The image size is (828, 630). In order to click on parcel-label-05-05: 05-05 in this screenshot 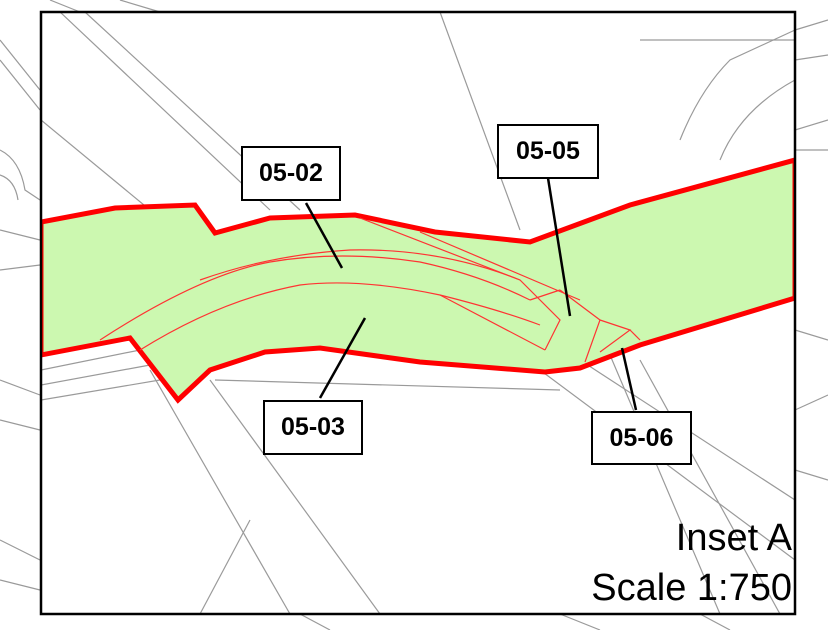, I will do `click(548, 151)`.